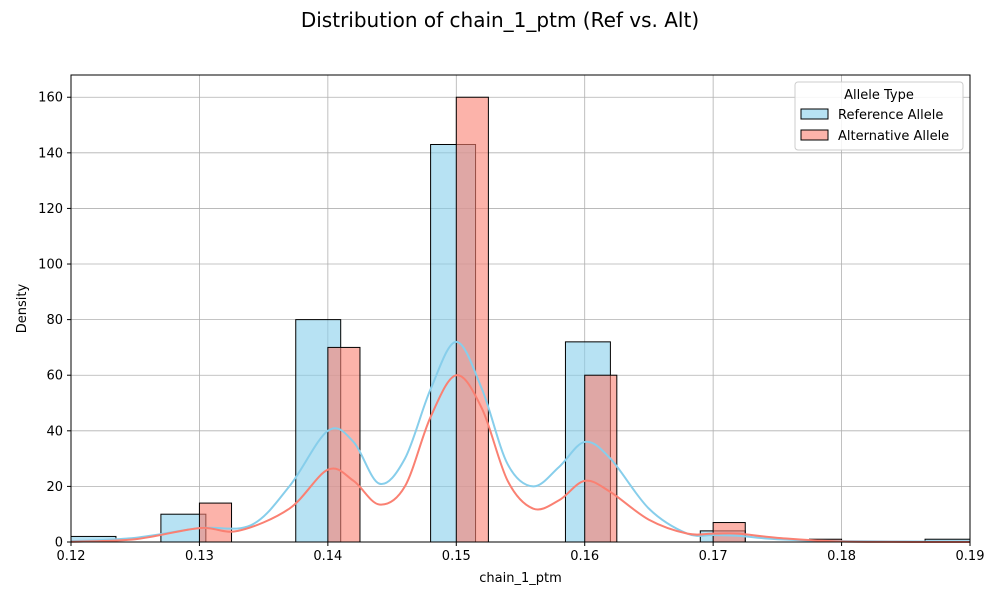 The height and width of the screenshot is (600, 1000). Describe the element at coordinates (584, 556) in the screenshot. I see `x-tick-label: 0.16` at that location.